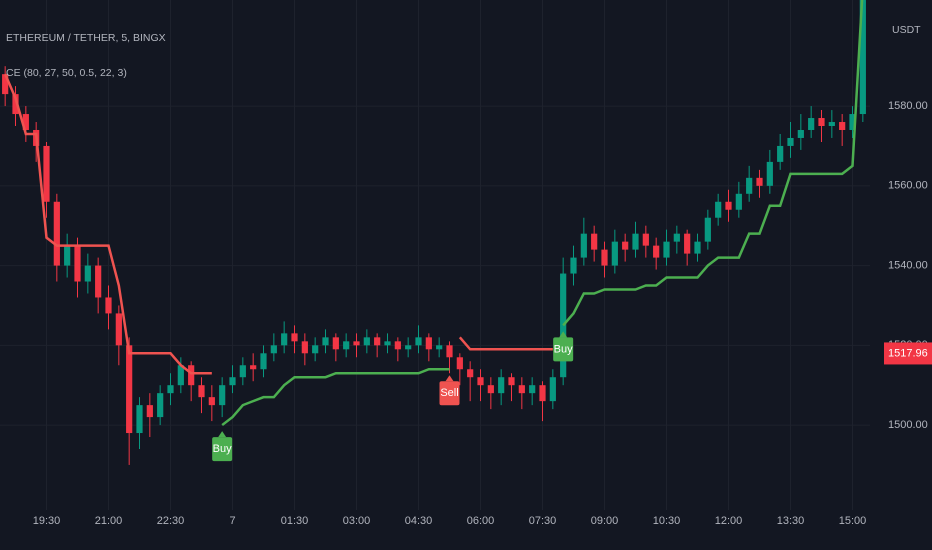 The width and height of the screenshot is (932, 550). I want to click on signal-label: Sell, so click(449, 390).